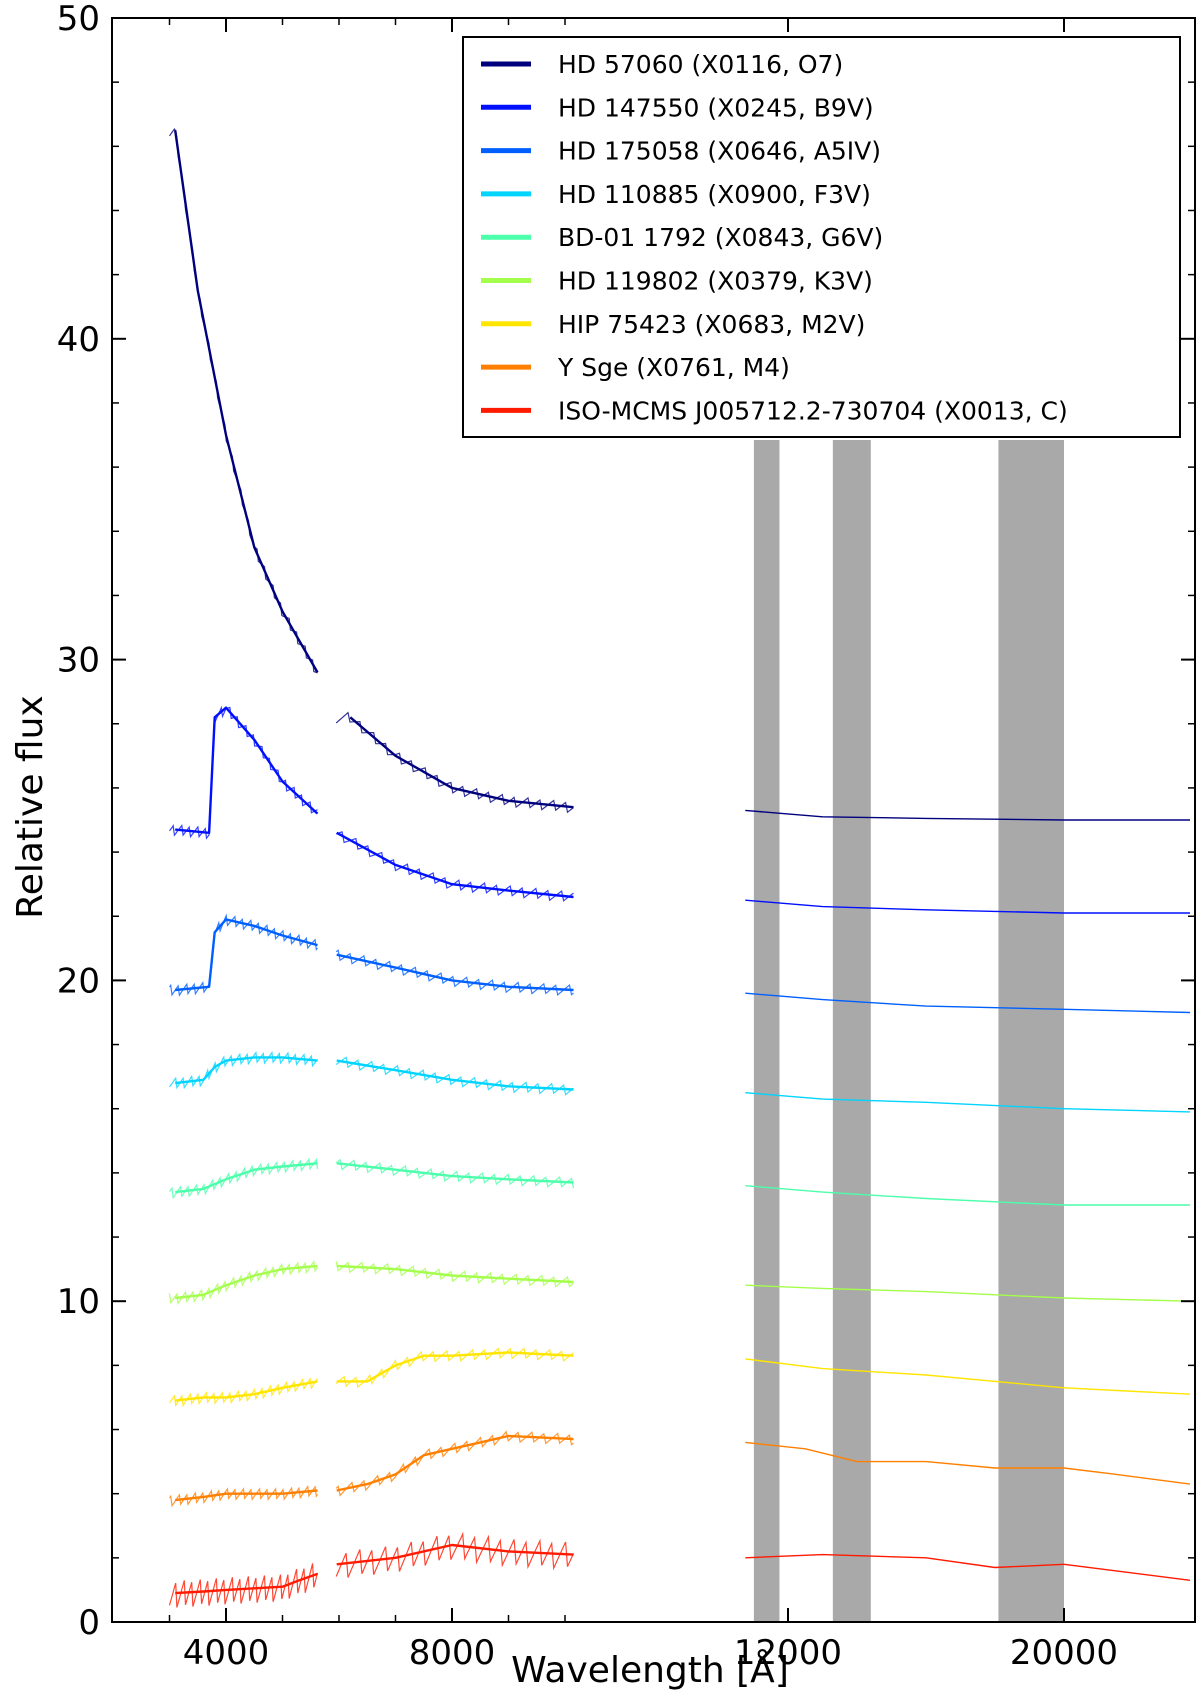  What do you see at coordinates (673, 367) in the screenshot?
I see `legend-label-8: Y Sge (X0761, M4)` at bounding box center [673, 367].